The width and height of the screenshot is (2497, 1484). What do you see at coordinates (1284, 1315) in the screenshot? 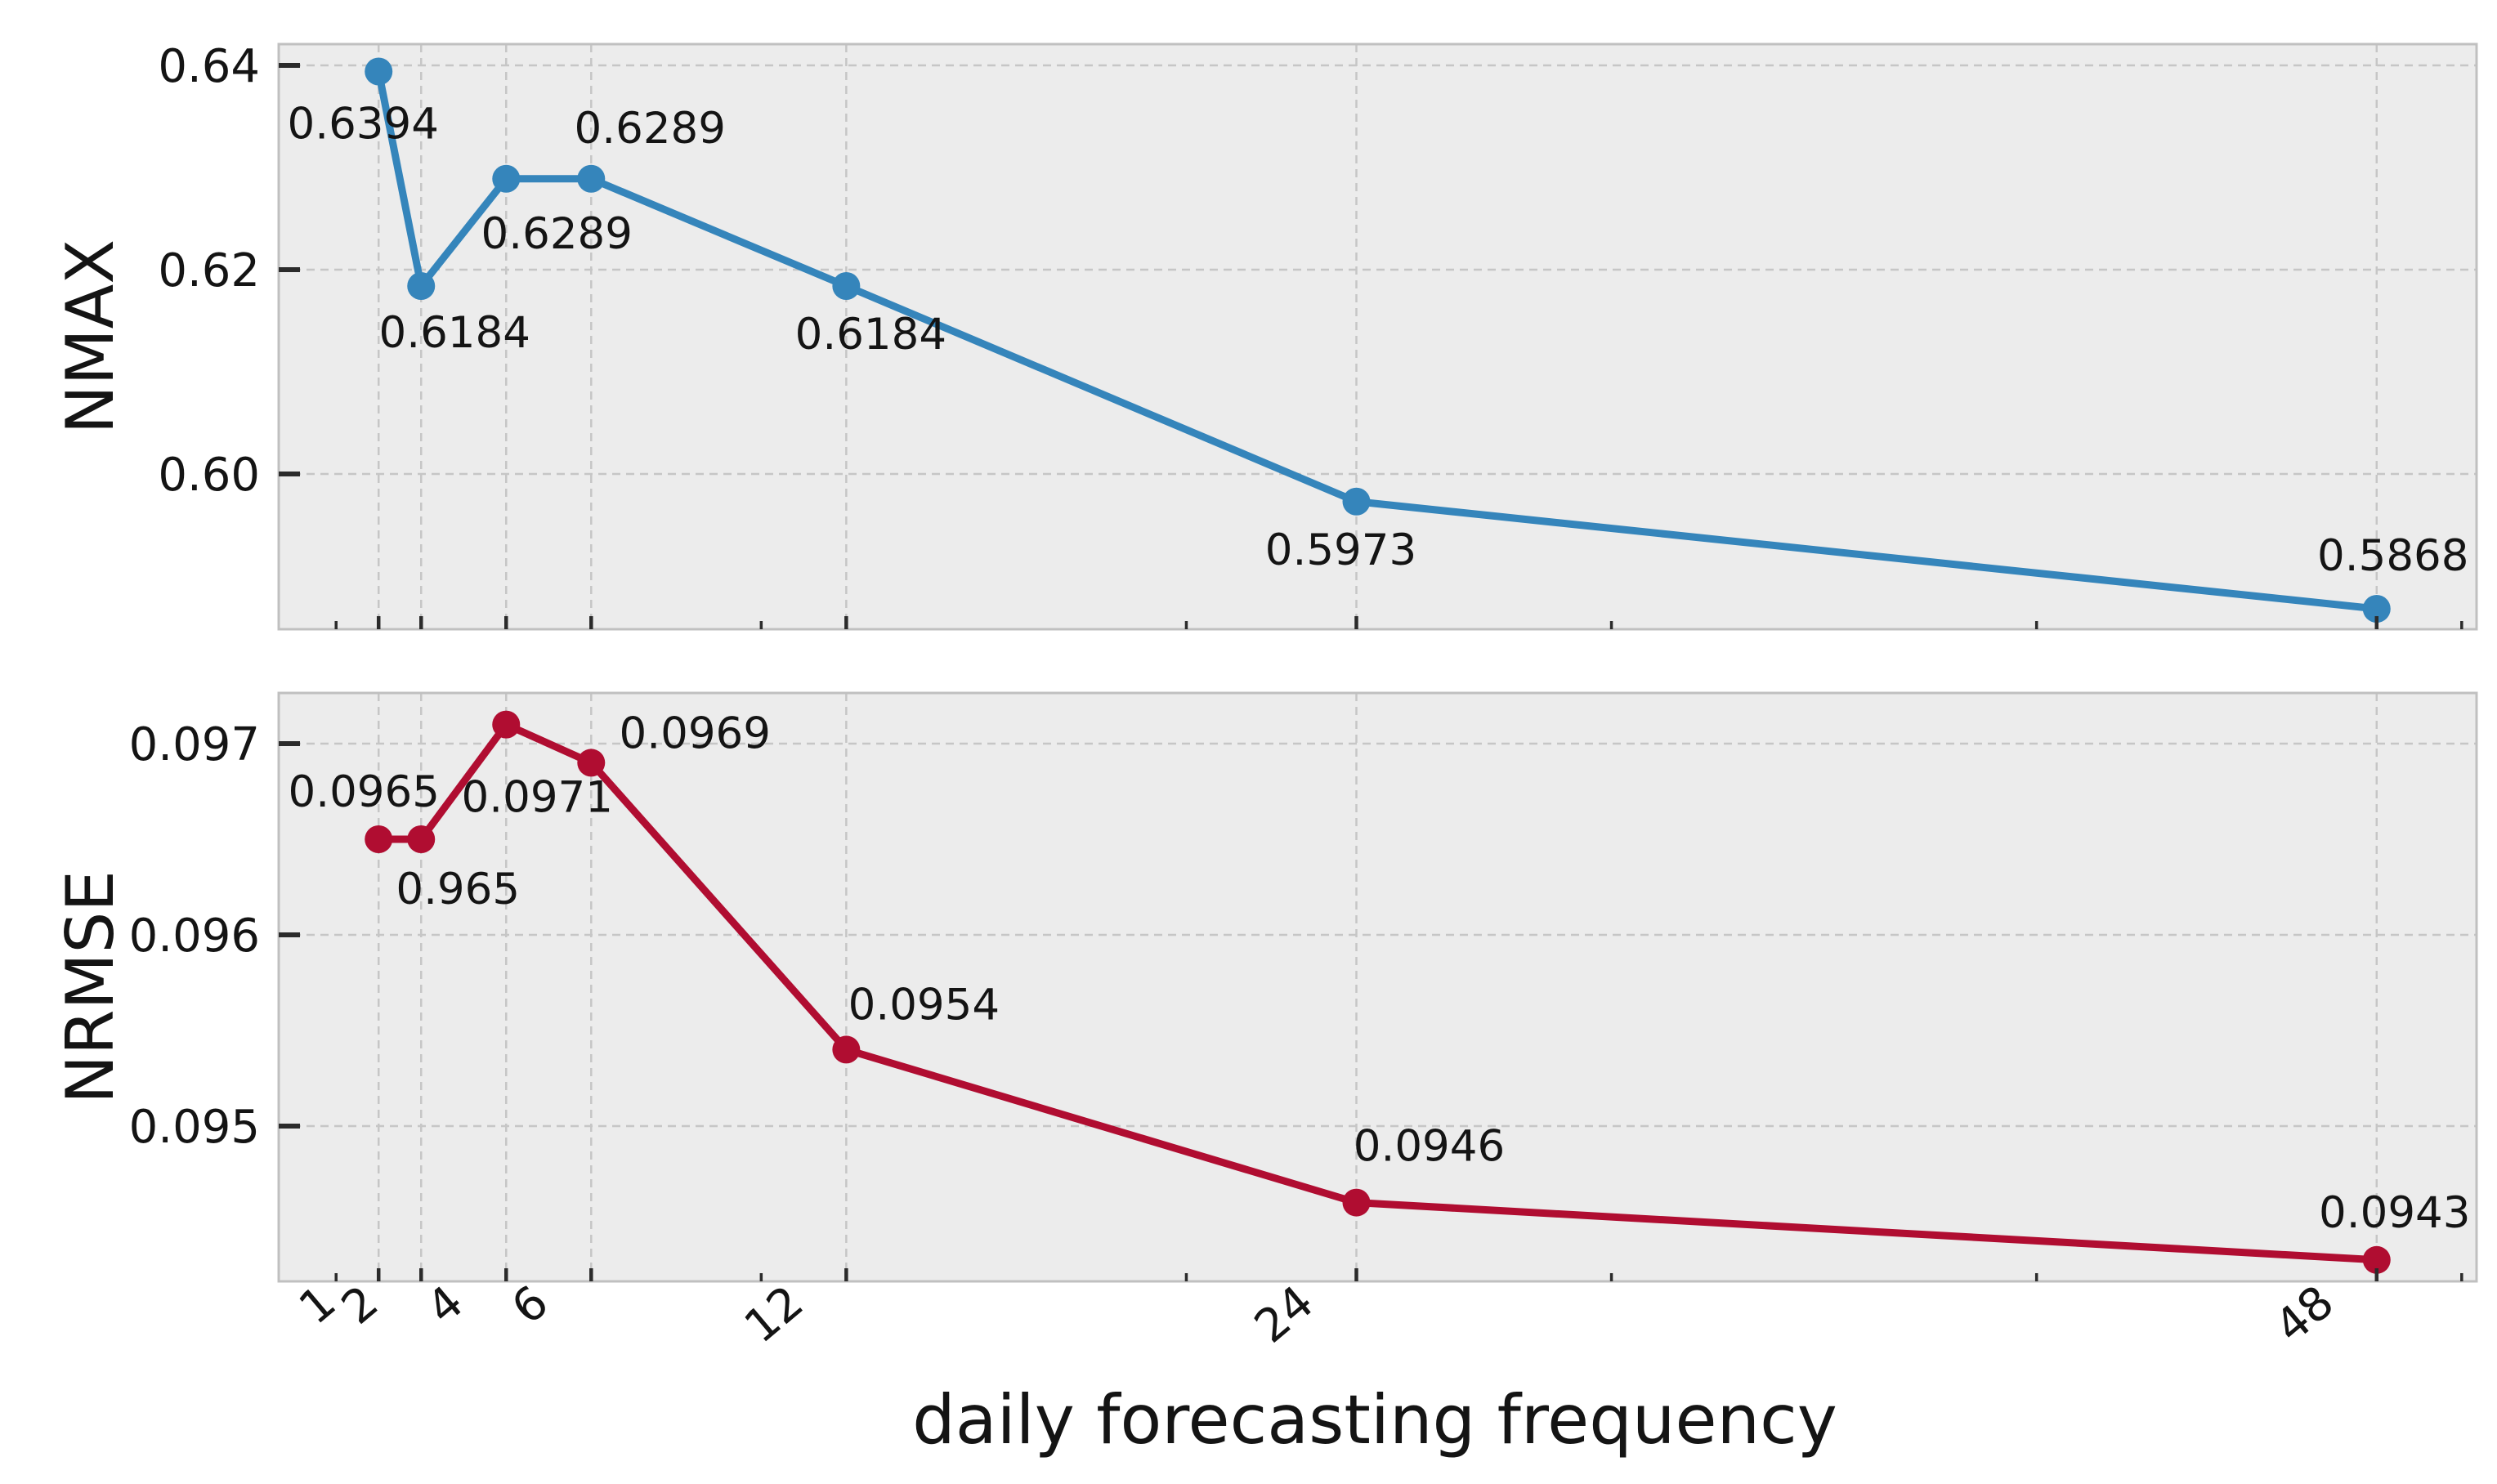
I see `x-tick-label: 24` at bounding box center [1284, 1315].